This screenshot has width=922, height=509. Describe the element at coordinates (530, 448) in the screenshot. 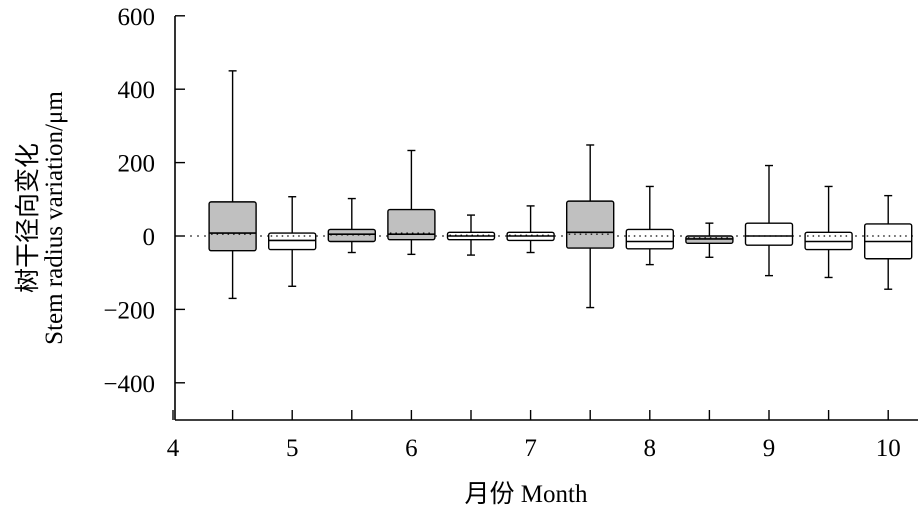

I see `x-tick-label: 7` at that location.